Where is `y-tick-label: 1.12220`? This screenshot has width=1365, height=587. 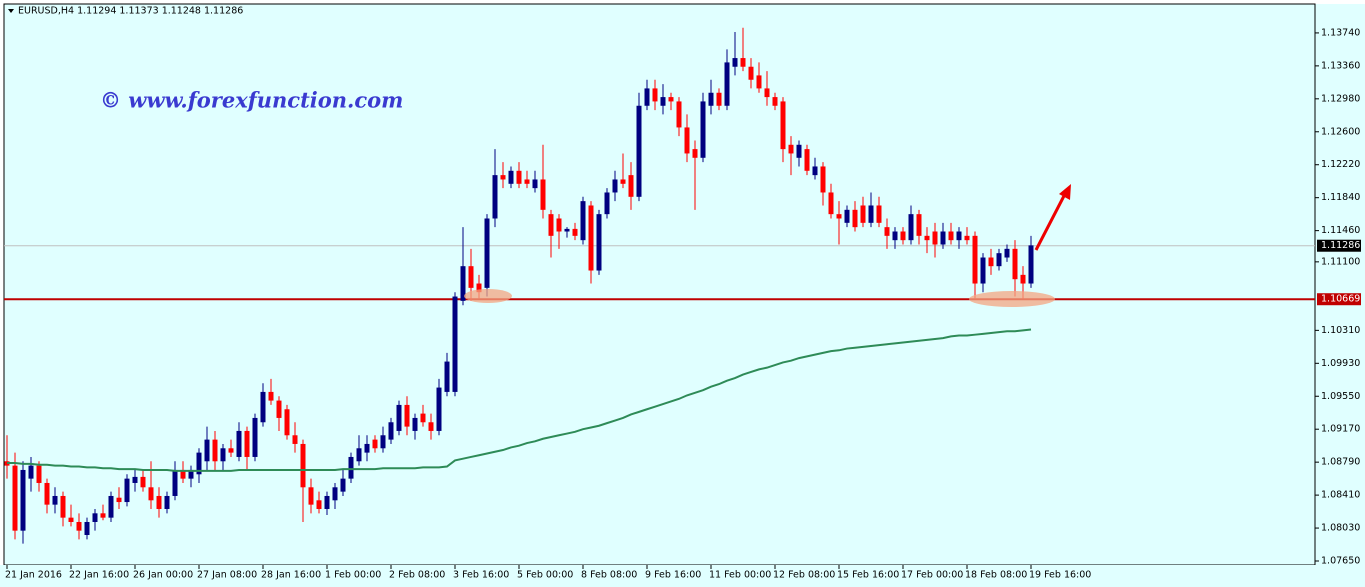 y-tick-label: 1.12220 is located at coordinates (1340, 164).